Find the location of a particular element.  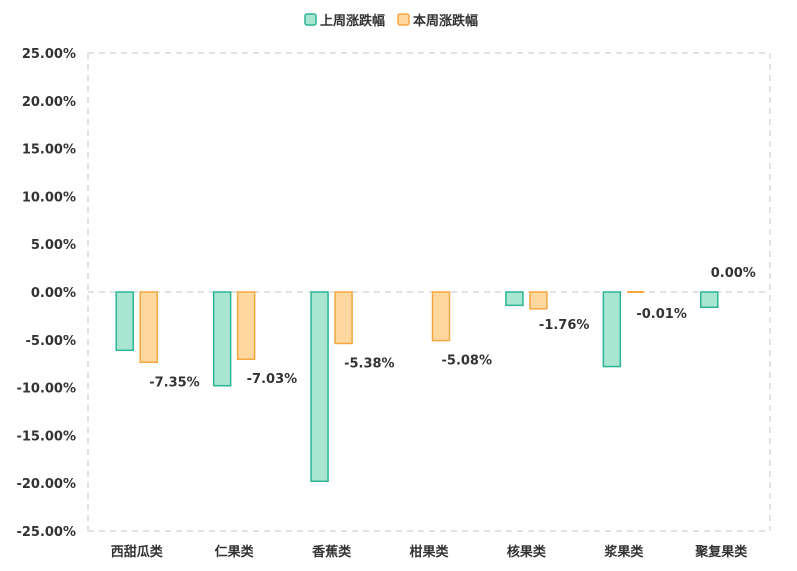

x-axis: 西甜瓜类 仁果类 香蕉类 柑果类 核果类 浆果类 聚复果类 is located at coordinates (430, 552).